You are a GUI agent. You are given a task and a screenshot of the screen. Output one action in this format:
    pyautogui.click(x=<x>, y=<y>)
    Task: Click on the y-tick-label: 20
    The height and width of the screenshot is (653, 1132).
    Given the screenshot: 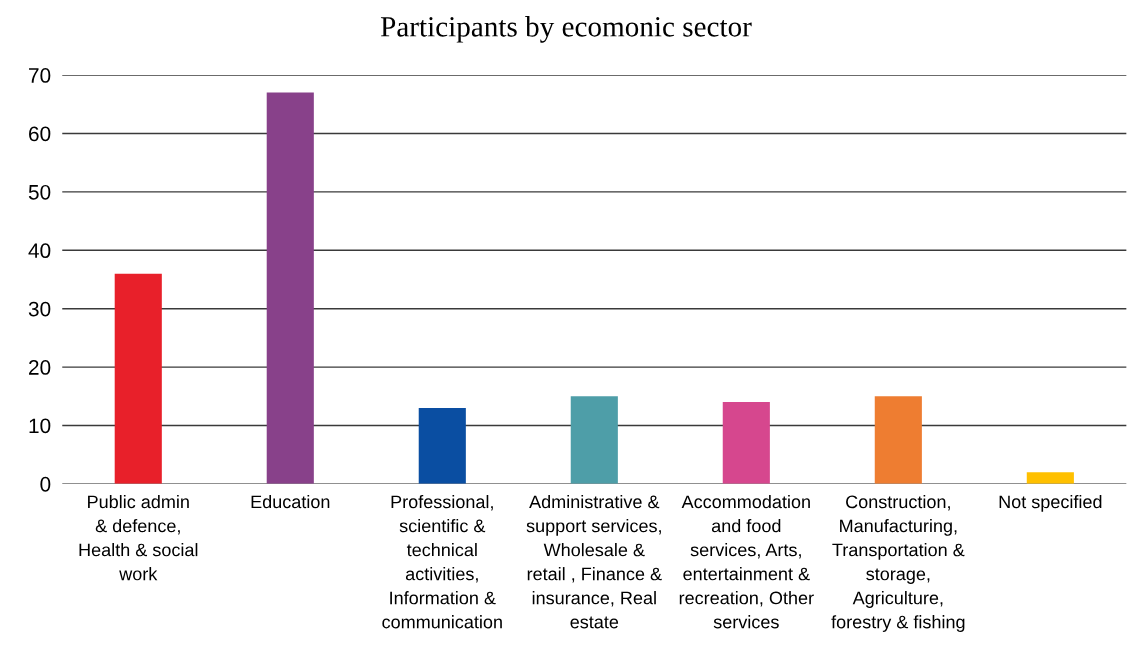 What is the action you would take?
    pyautogui.click(x=40, y=367)
    